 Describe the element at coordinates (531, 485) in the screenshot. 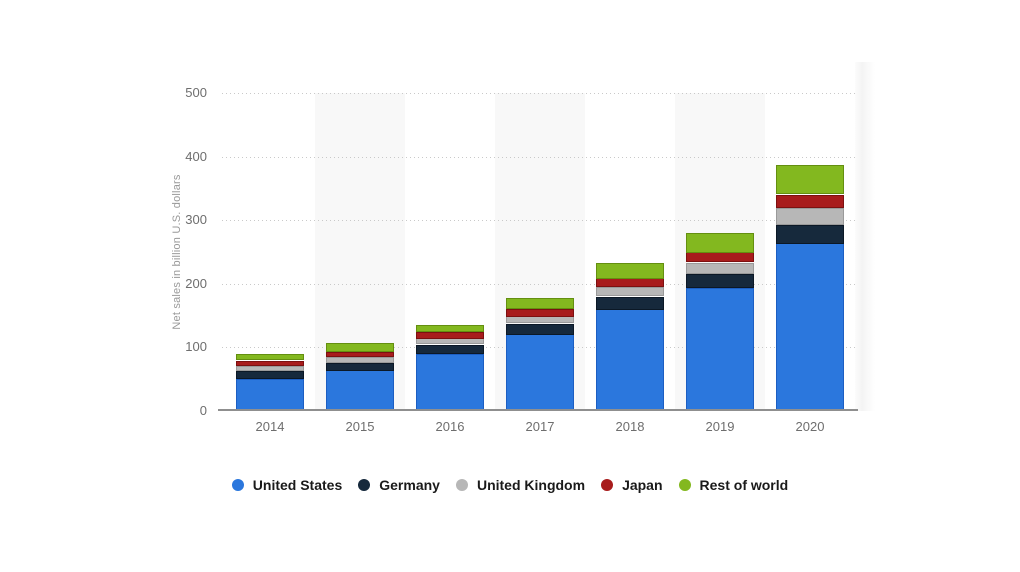

I see `legend-label: United Kingdom` at that location.